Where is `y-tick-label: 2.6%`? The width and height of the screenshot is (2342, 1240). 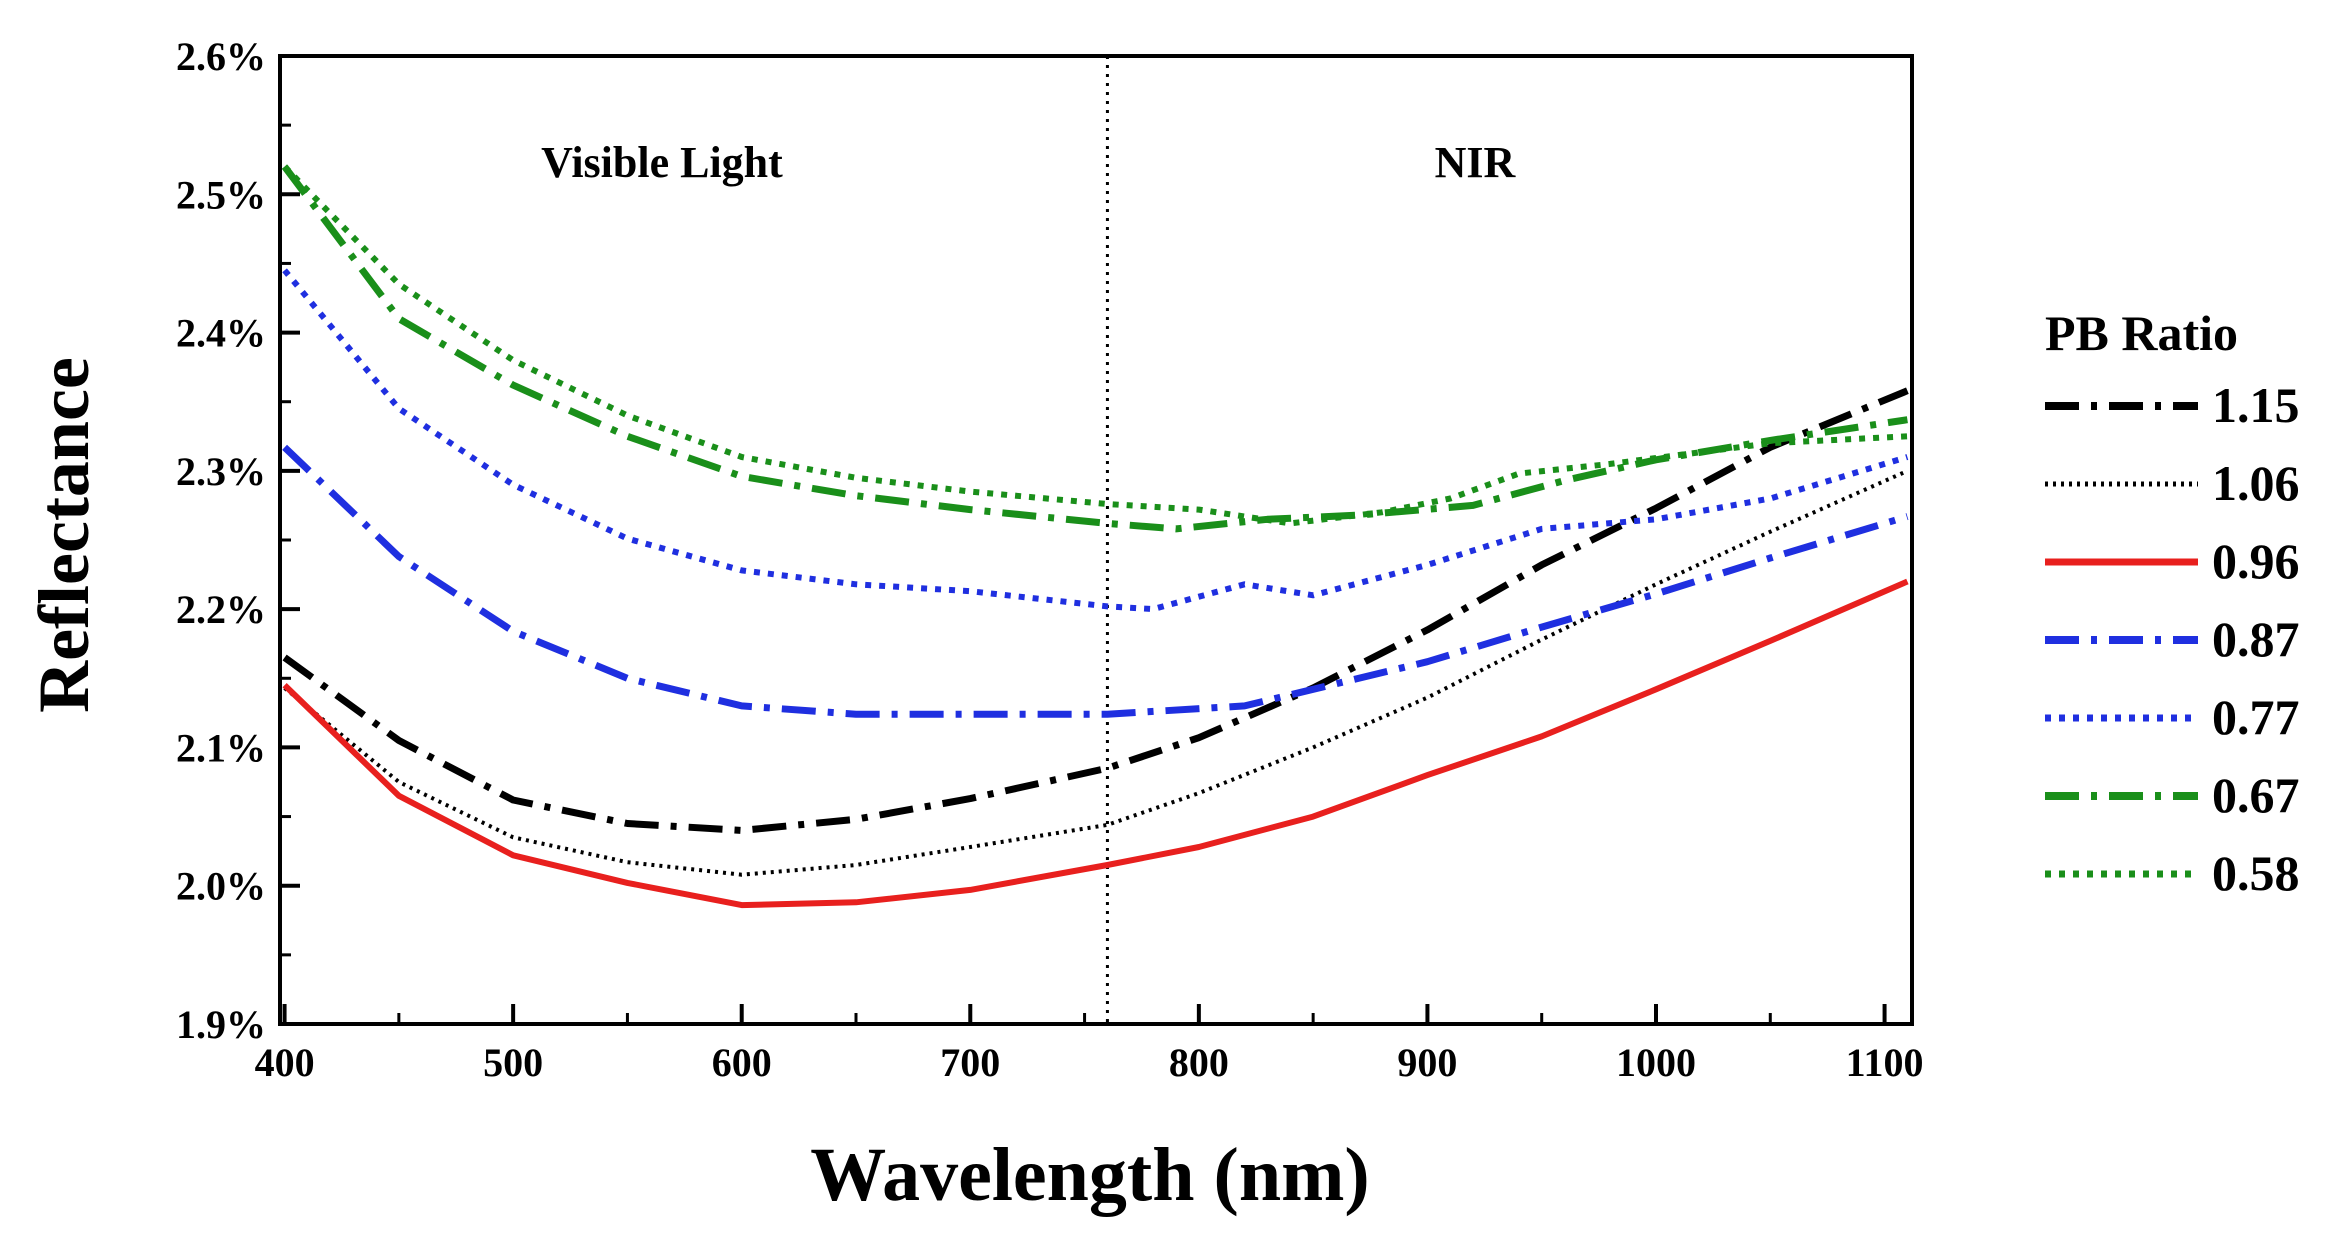
y-tick-label: 2.6% is located at coordinates (221, 56).